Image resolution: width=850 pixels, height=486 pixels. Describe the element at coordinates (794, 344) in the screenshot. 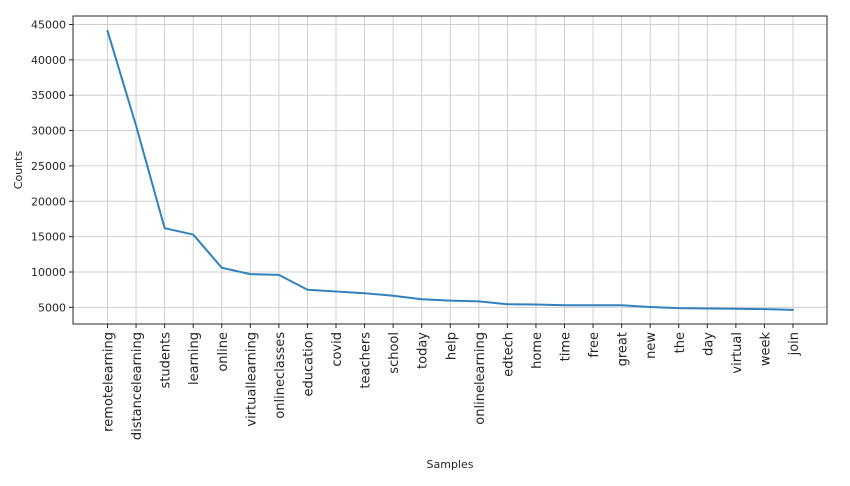

I see `x-tick-label: join` at that location.